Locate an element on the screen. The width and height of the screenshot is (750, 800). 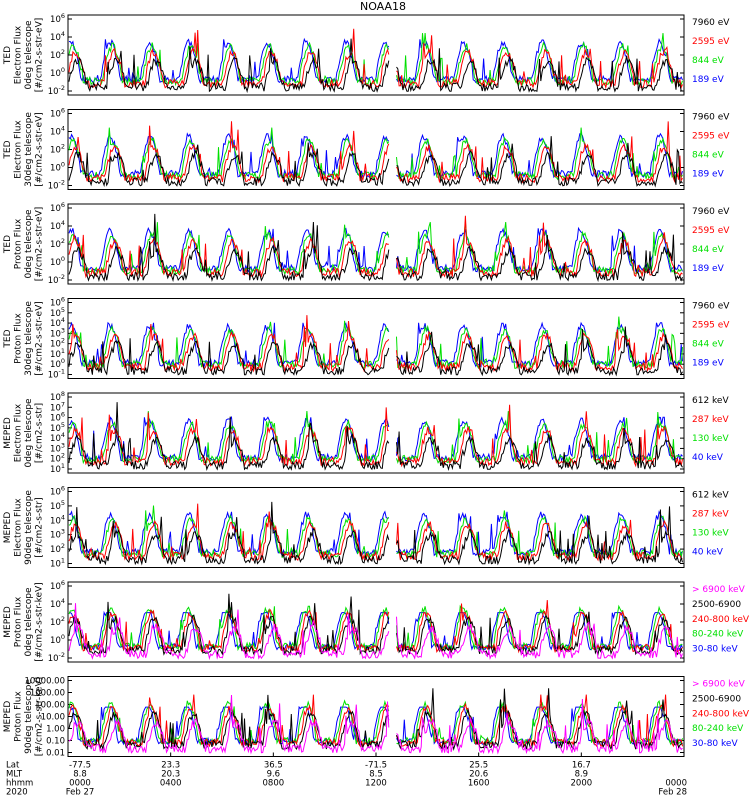
y-tick-label: 100.00 is located at coordinates (50, 706).